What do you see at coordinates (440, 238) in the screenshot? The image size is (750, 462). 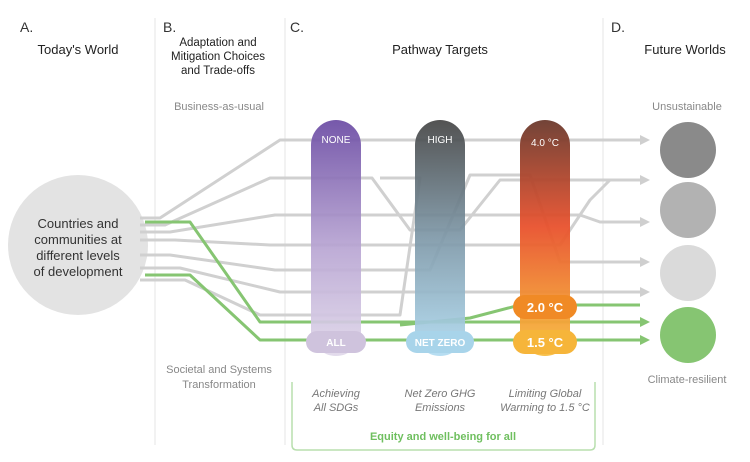 I see `ghg-bar` at bounding box center [440, 238].